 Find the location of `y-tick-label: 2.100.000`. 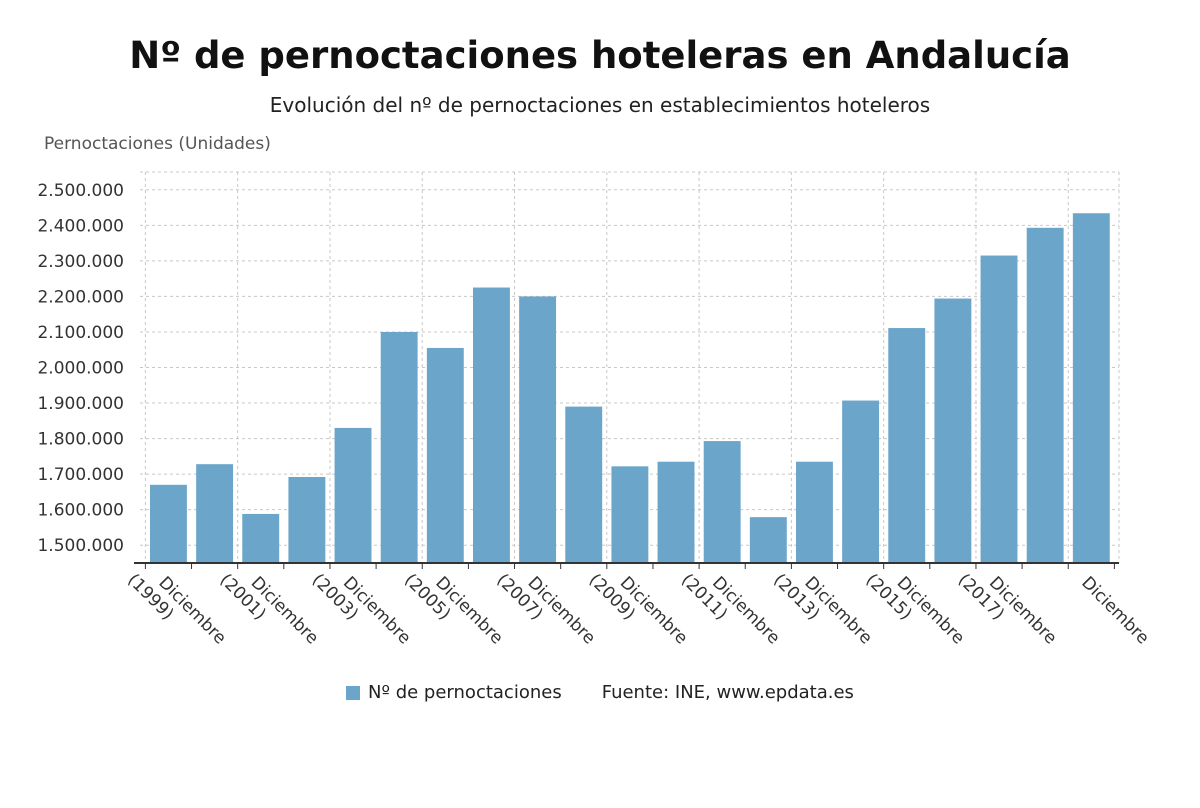

y-tick-label: 2.100.000 is located at coordinates (80, 333).